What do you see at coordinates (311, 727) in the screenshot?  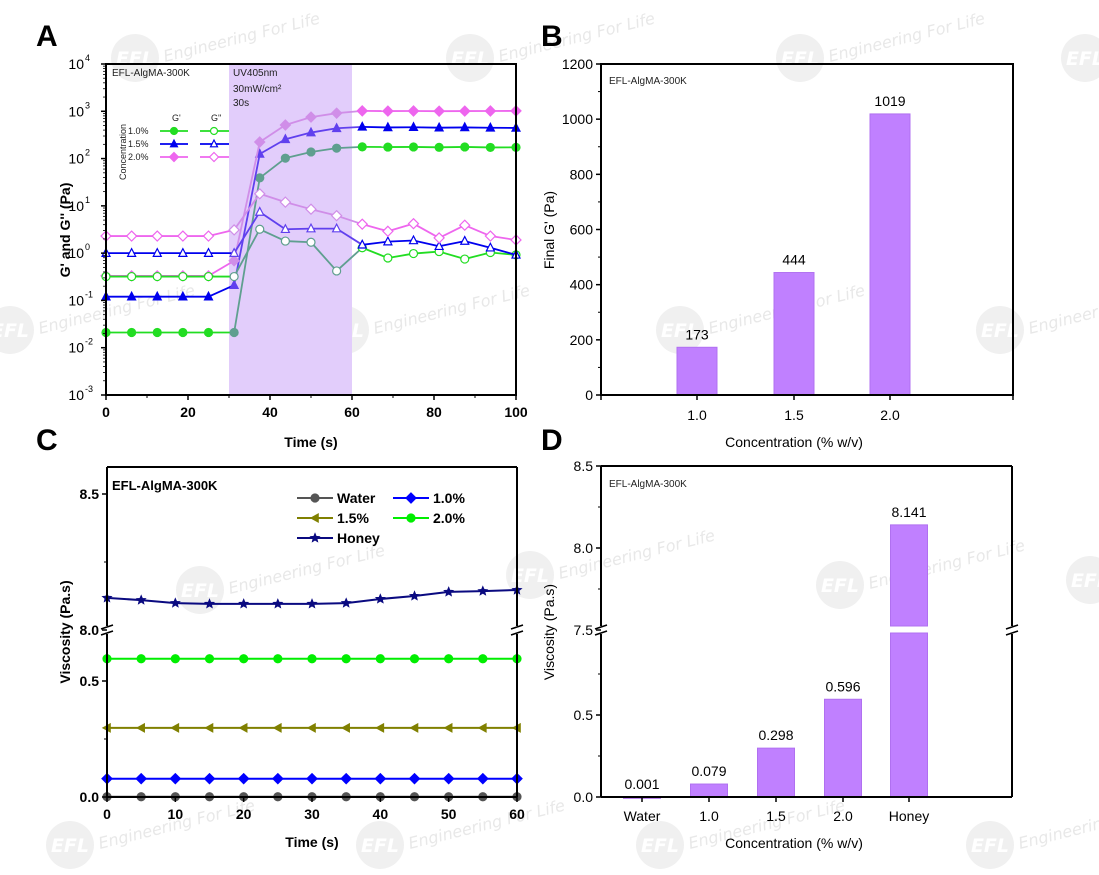 I see `series-1-5-` at bounding box center [311, 727].